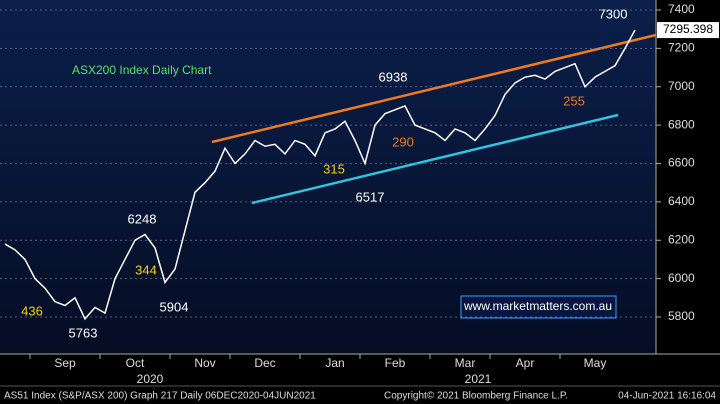 The width and height of the screenshot is (720, 404). Describe the element at coordinates (403, 141) in the screenshot. I see `annotation: 290` at that location.